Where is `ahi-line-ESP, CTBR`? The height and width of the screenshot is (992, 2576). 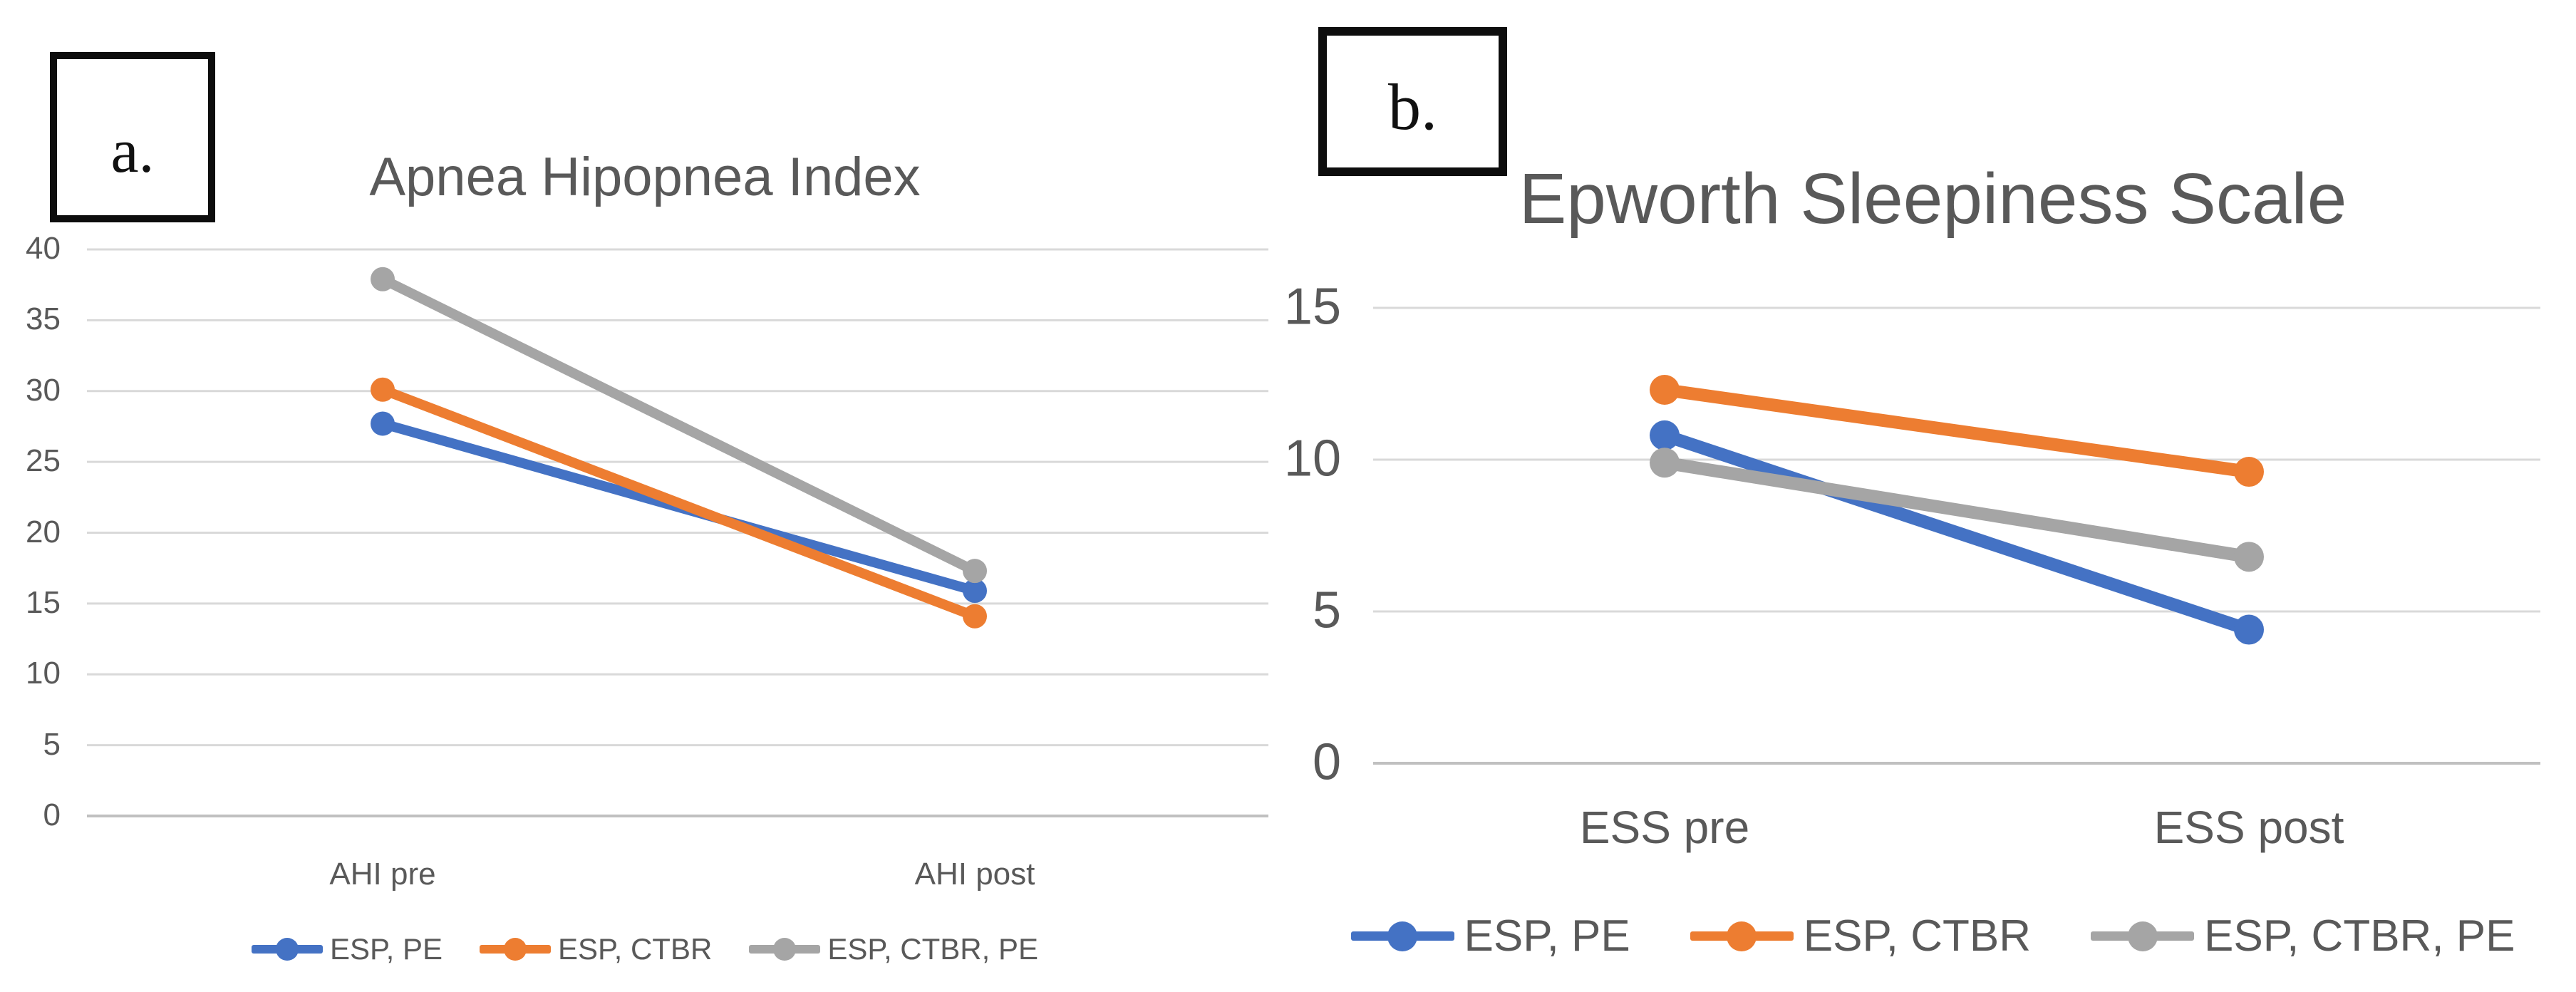
ahi-line-ESP, CTBR is located at coordinates (679, 502).